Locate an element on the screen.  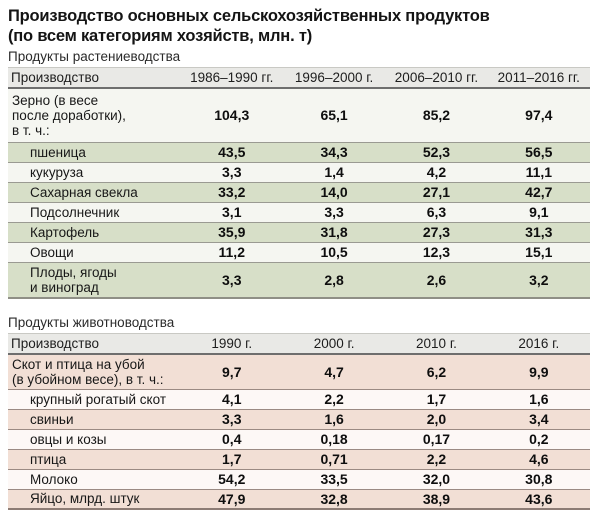
row-label: Зерно (в весе после доработки), в т. ч.: is located at coordinates (94, 115).